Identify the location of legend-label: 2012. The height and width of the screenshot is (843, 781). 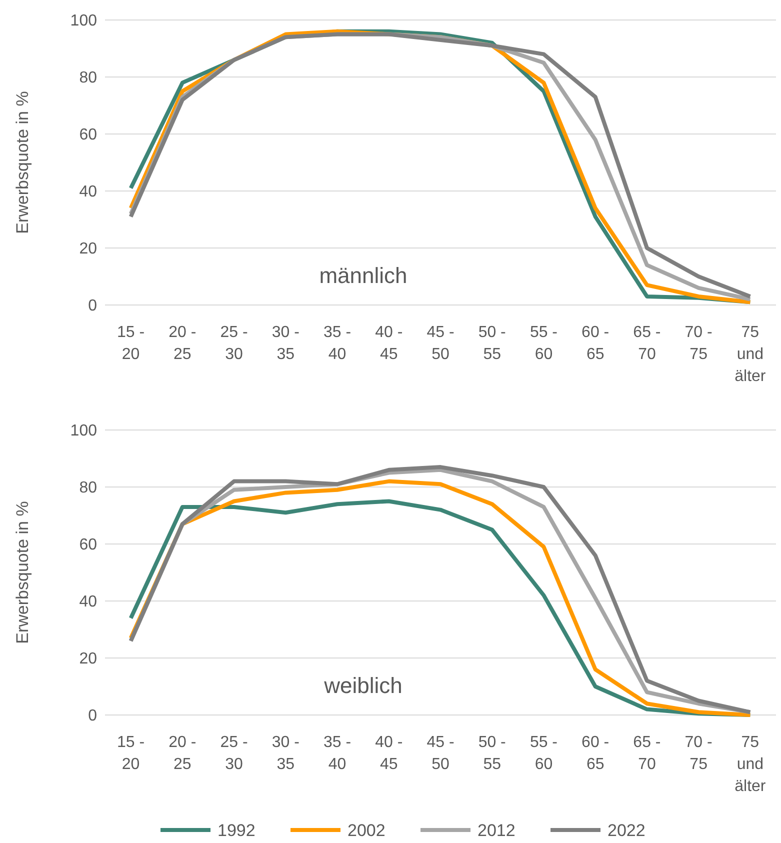
(497, 830).